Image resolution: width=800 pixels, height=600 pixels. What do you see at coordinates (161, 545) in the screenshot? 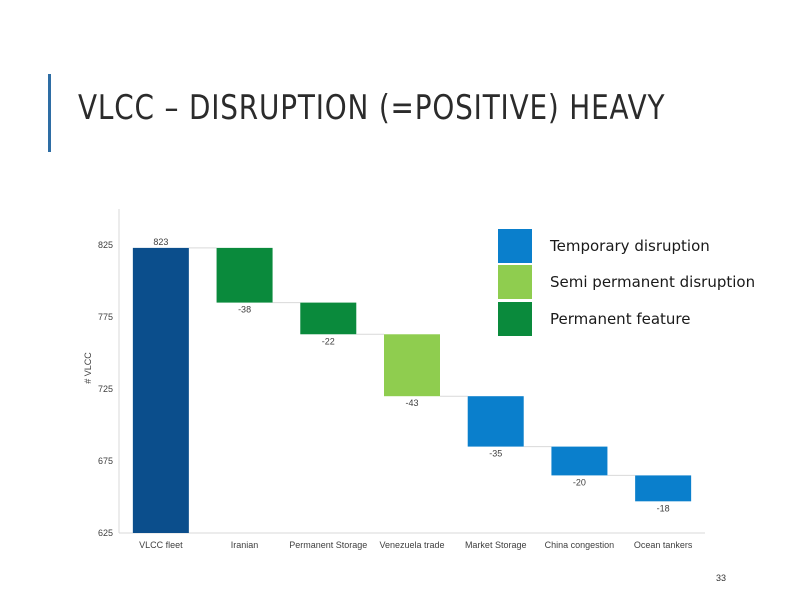
I see `x-tick-label: VLCC fleet` at bounding box center [161, 545].